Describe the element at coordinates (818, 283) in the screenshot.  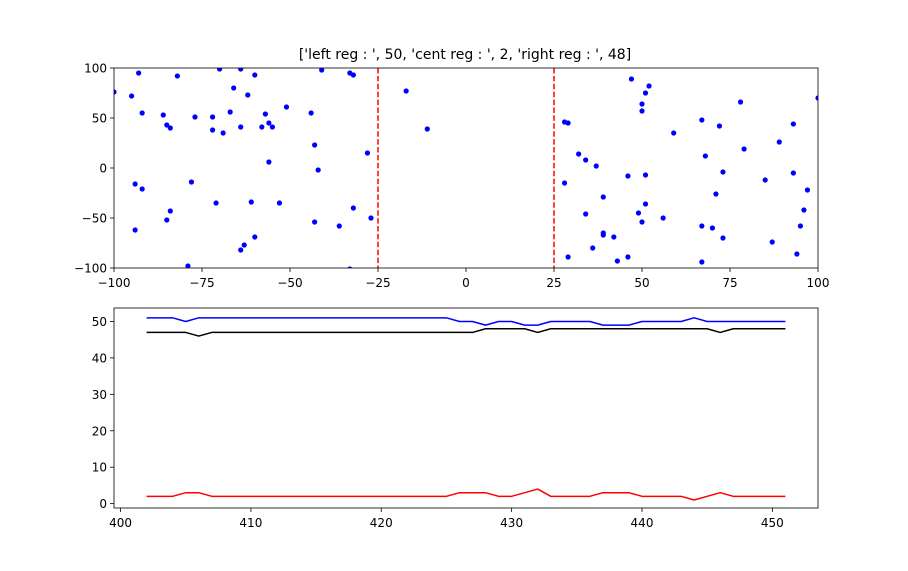
I see `scatter-xtick-label: 100` at that location.